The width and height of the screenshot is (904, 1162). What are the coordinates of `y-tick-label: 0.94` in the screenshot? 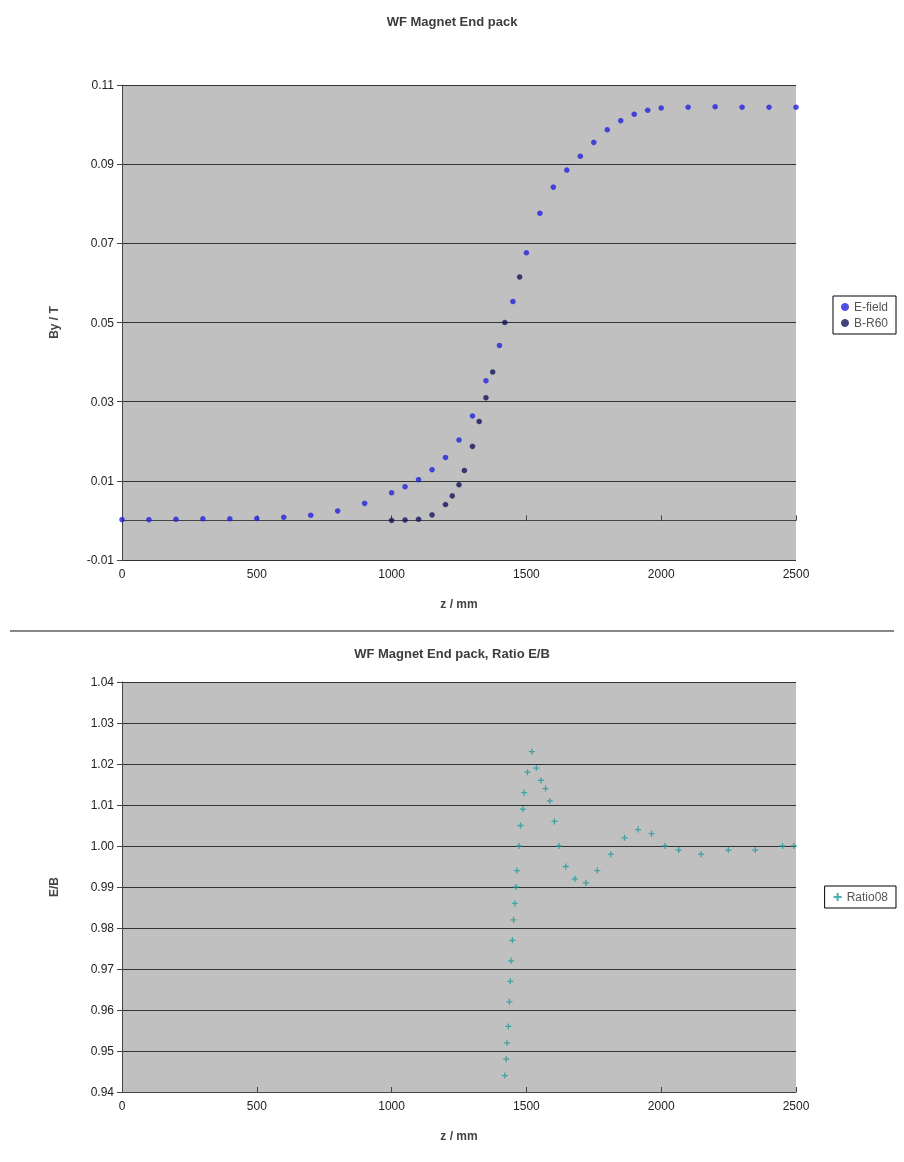 It's located at (102, 1092).